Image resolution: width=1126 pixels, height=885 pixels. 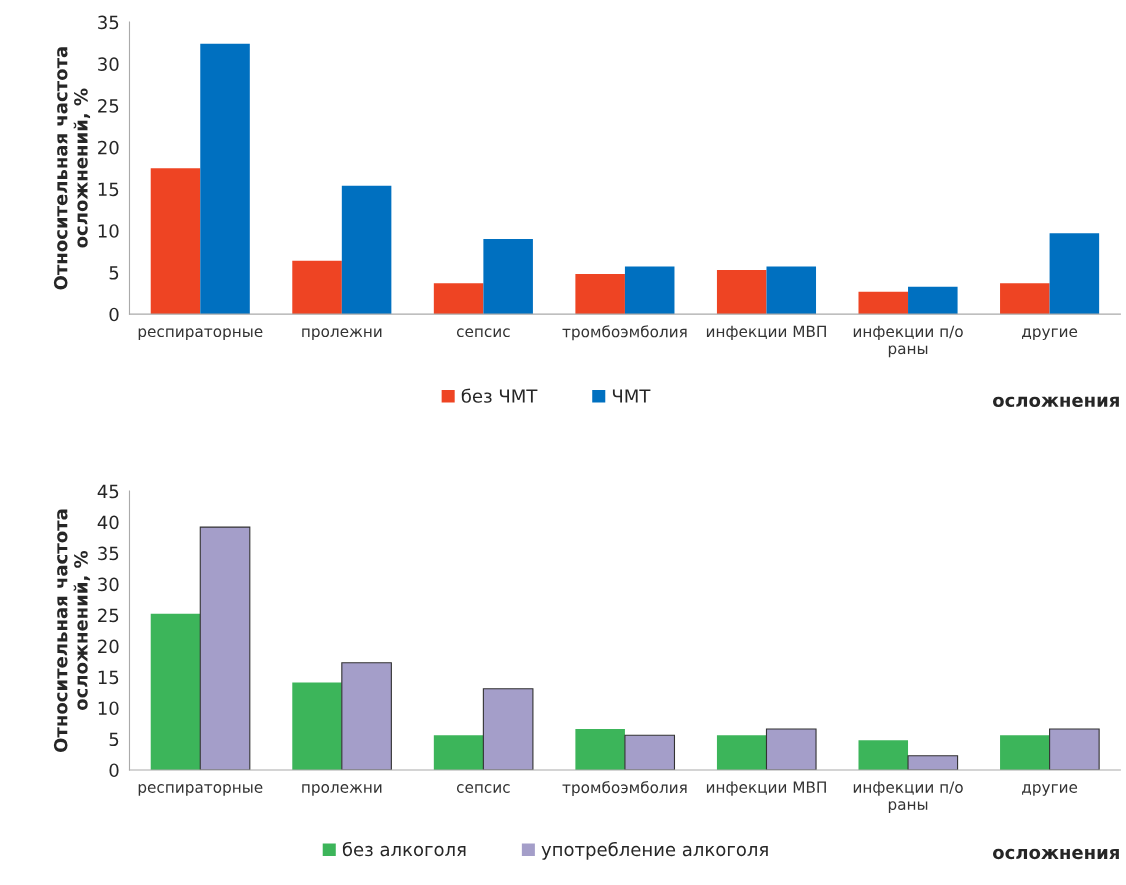 I want to click on legend-label: без алкоголя, so click(x=404, y=849).